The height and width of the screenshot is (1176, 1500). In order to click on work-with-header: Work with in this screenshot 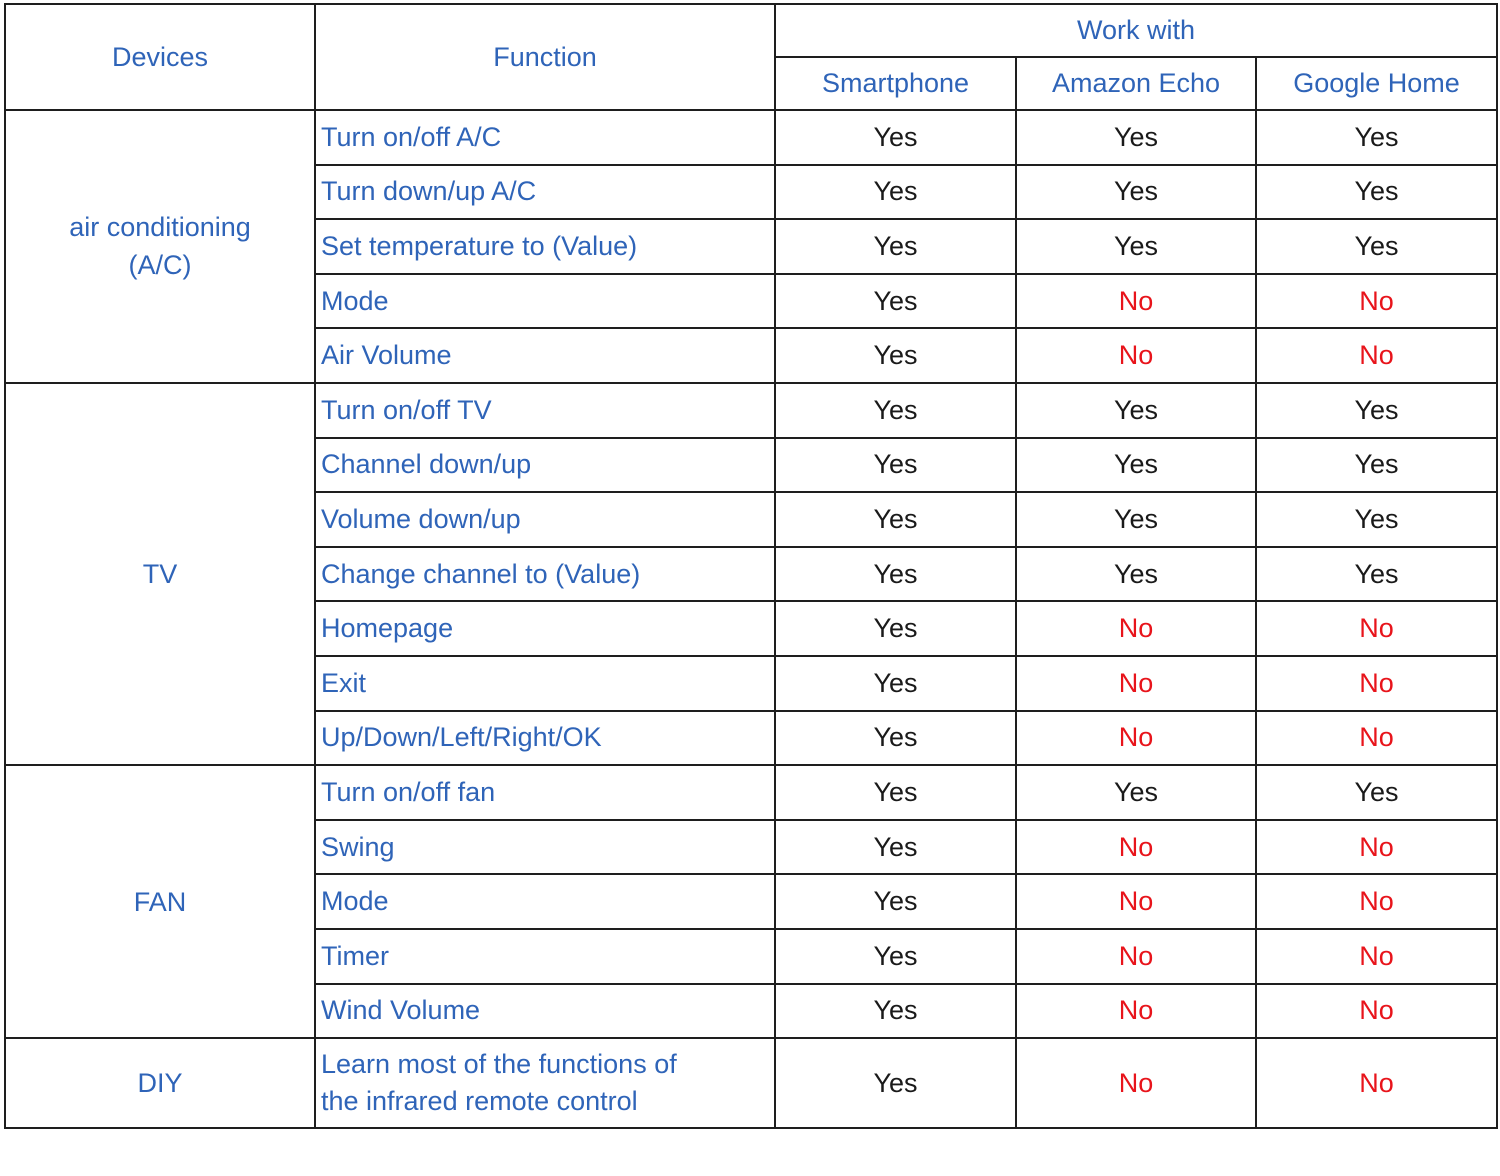, I will do `click(1136, 30)`.